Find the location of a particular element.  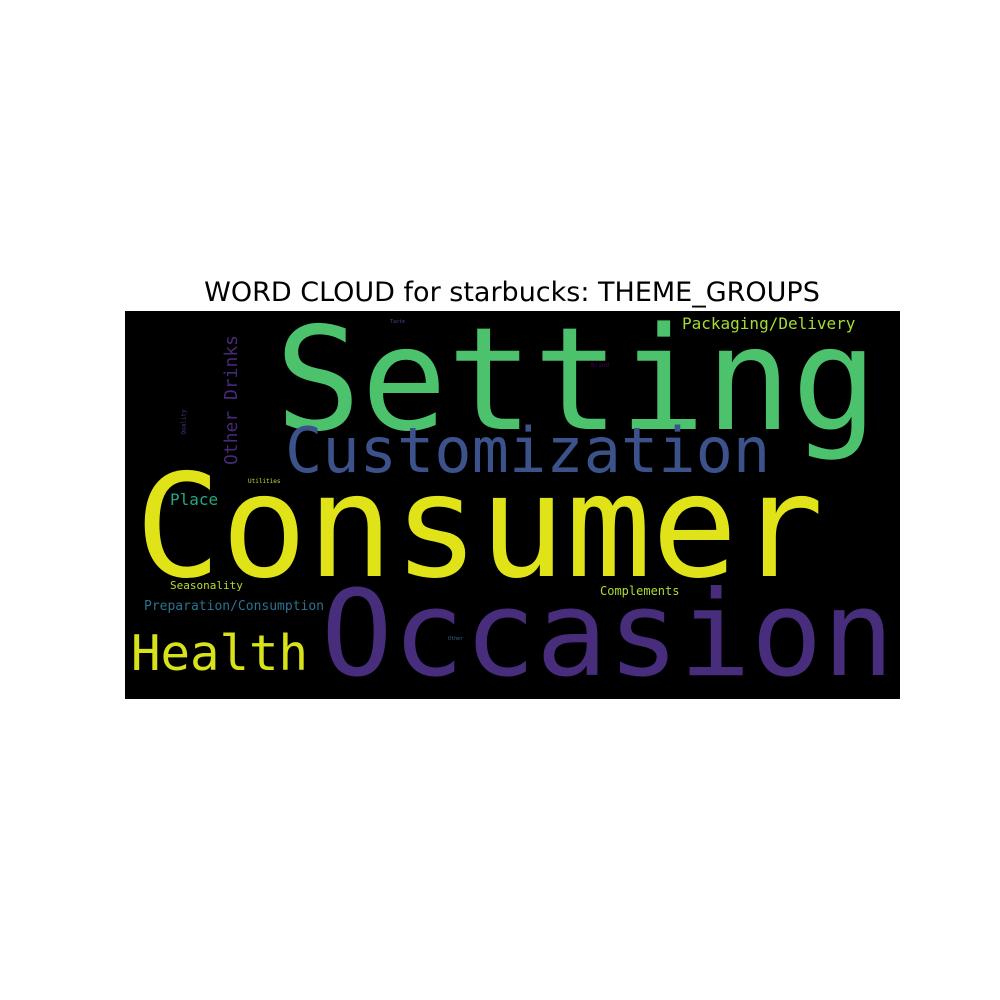

word-customization: Customization is located at coordinates (528, 450).